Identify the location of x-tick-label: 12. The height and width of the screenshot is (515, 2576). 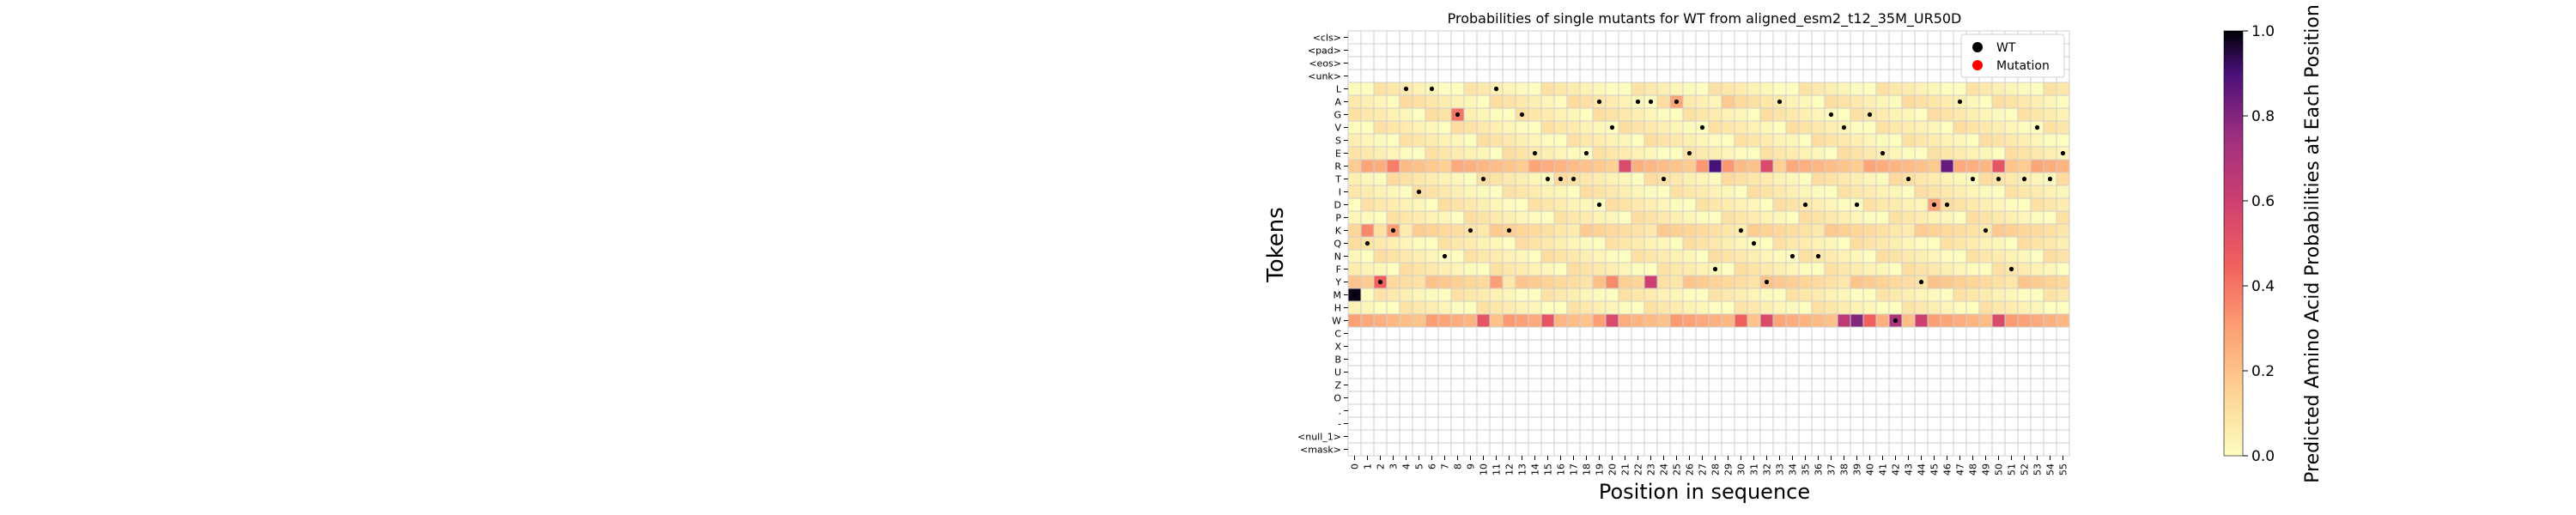
(1510, 470).